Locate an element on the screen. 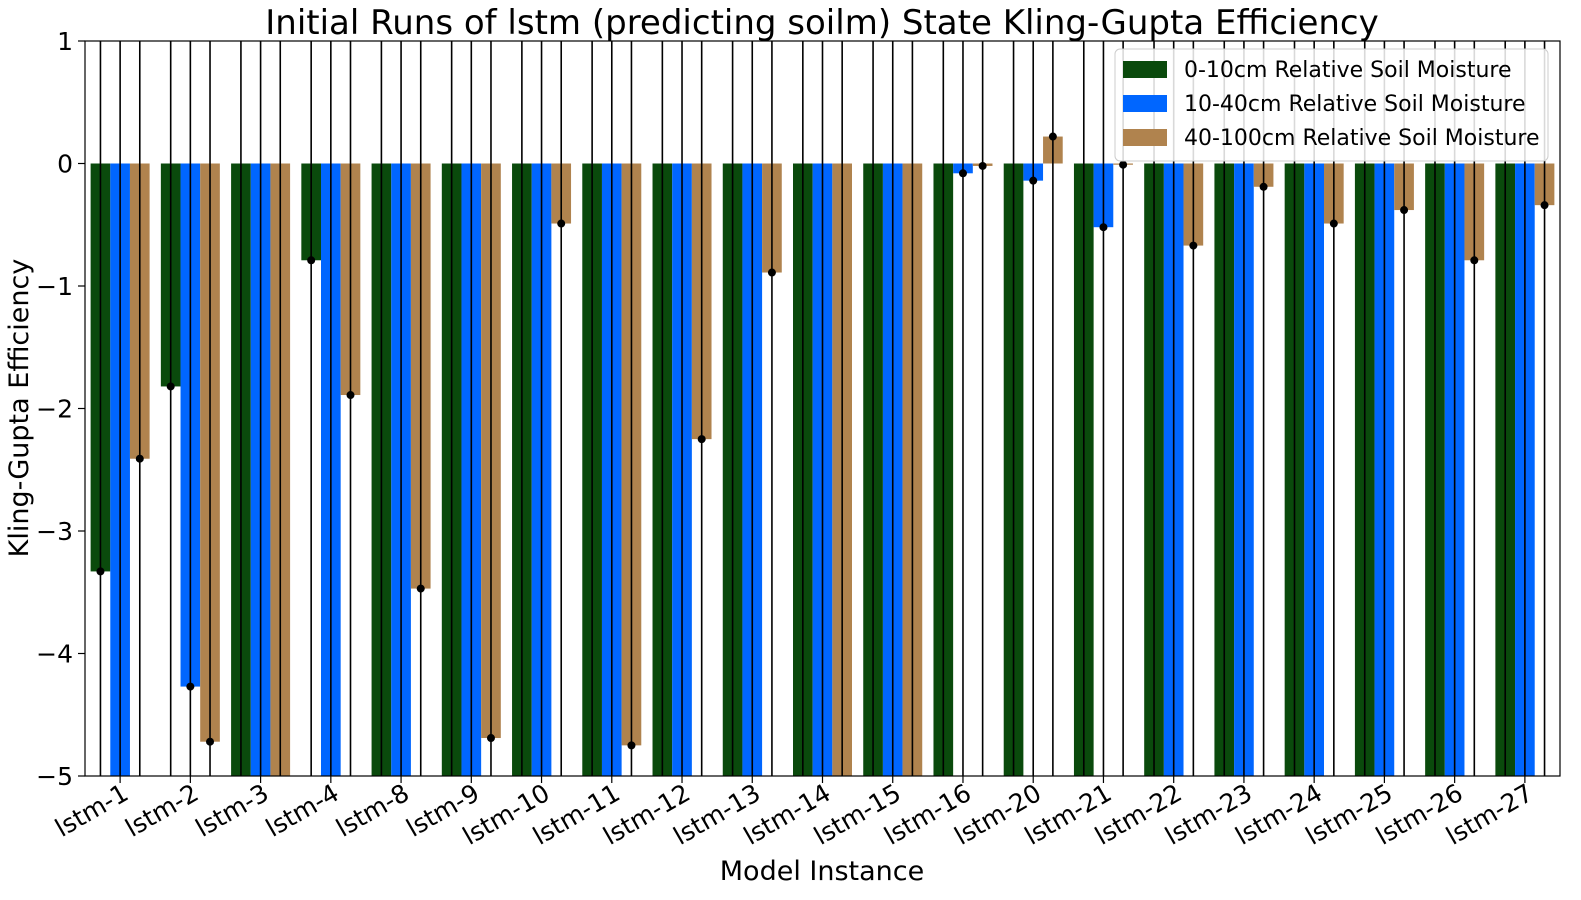 This screenshot has width=1581, height=900. x-tick-label: lstm-2 is located at coordinates (161, 810).